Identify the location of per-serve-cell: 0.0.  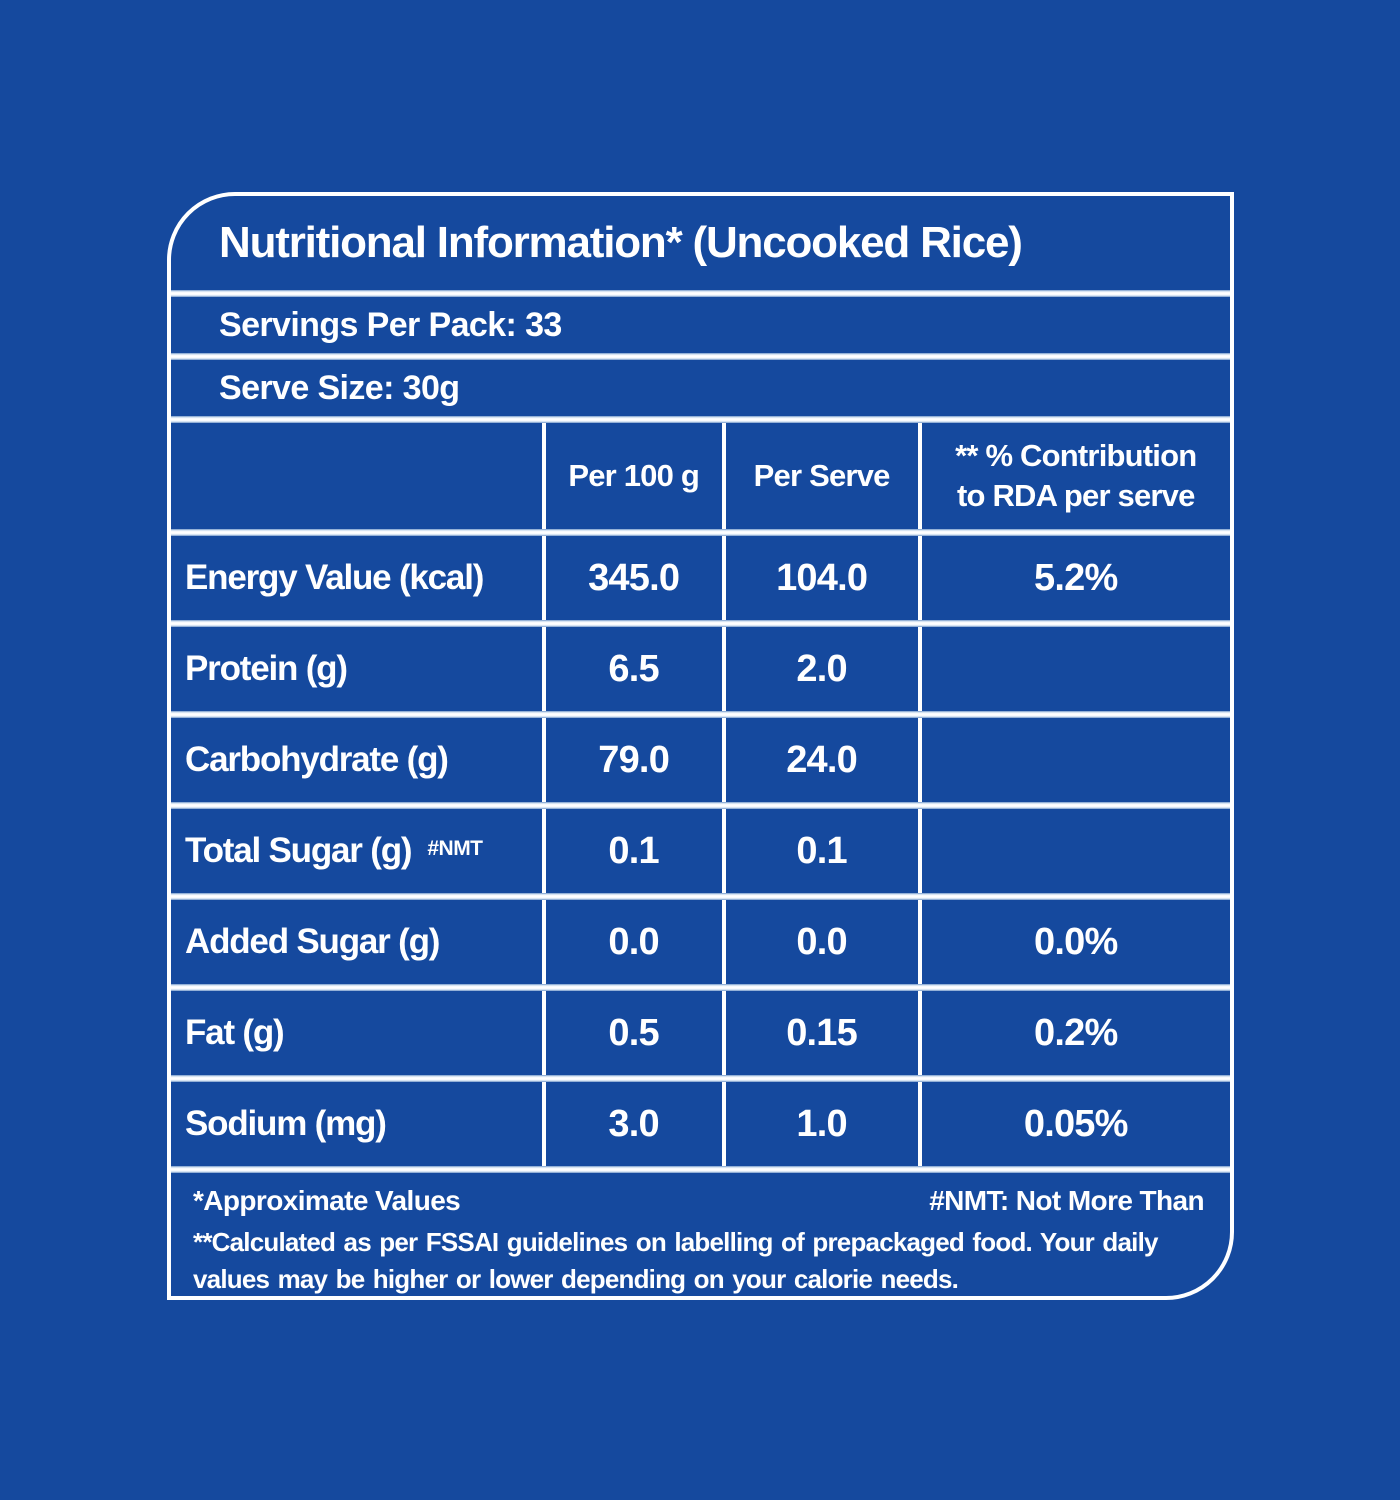
(819, 942).